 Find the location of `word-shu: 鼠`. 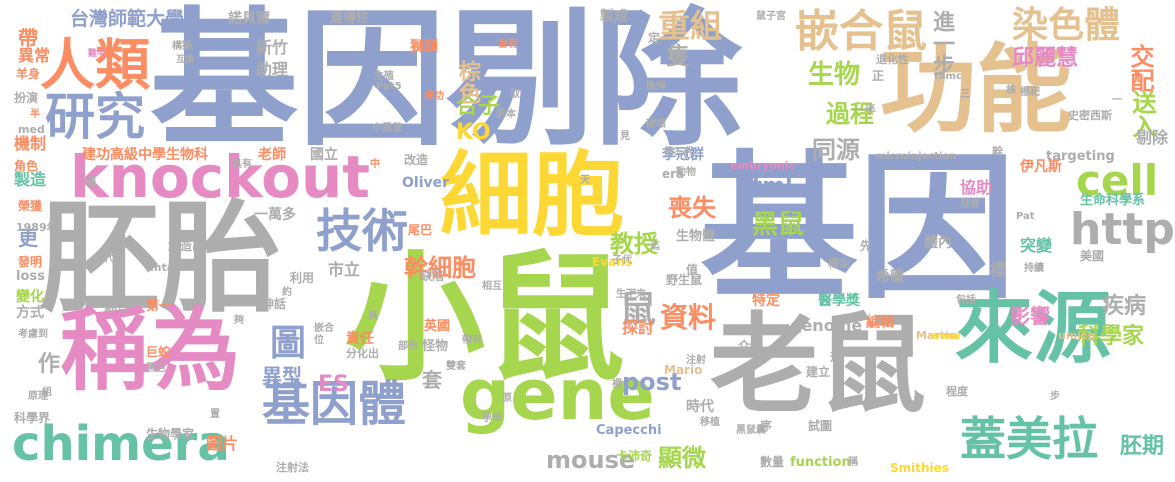

word-shu: 鼠 is located at coordinates (638, 309).